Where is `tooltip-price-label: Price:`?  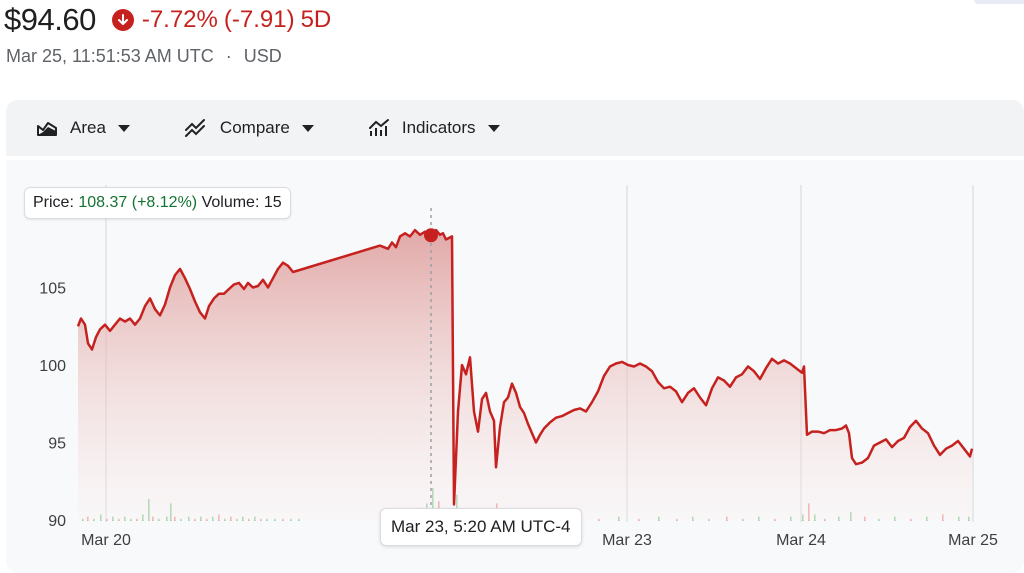
tooltip-price-label: Price: is located at coordinates (53, 202).